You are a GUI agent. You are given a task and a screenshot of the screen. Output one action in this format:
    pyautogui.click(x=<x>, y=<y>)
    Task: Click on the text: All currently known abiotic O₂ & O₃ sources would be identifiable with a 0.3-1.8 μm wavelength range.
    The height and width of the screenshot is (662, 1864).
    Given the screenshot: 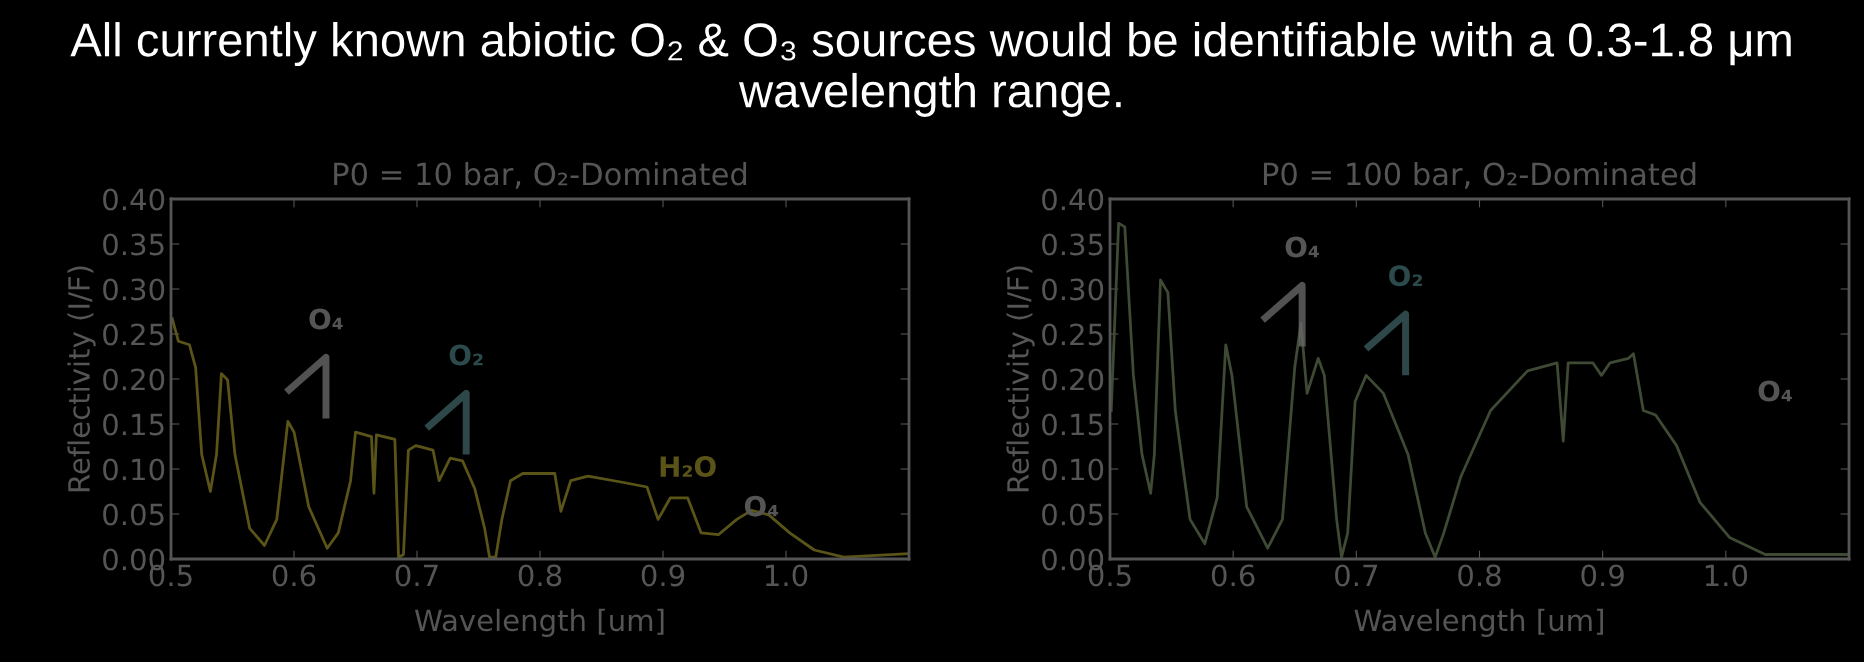 What is the action you would take?
    pyautogui.click(x=930, y=69)
    